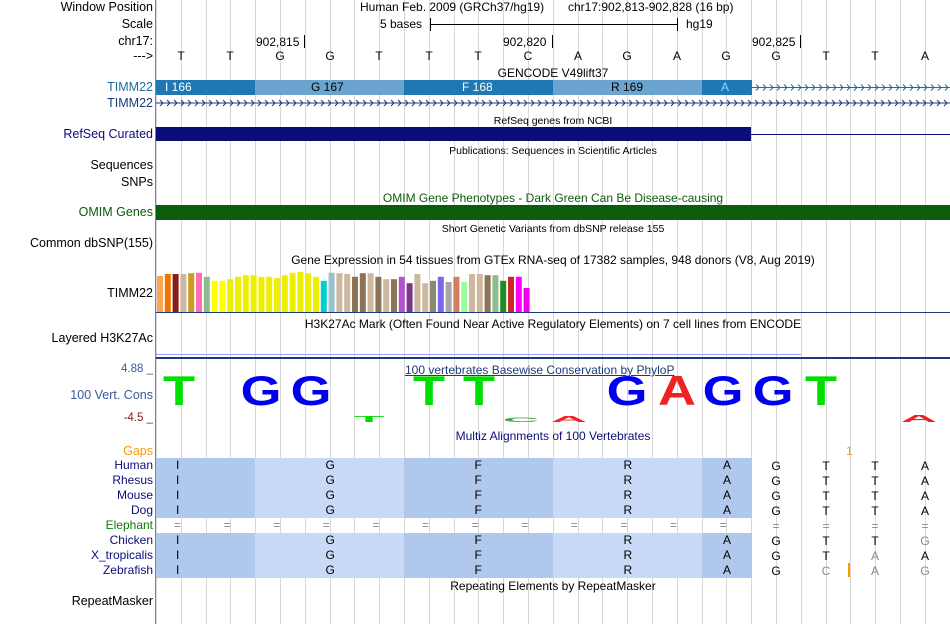 The image size is (950, 624). What do you see at coordinates (143, 56) in the screenshot?
I see `strand-arrow-label: --->` at bounding box center [143, 56].